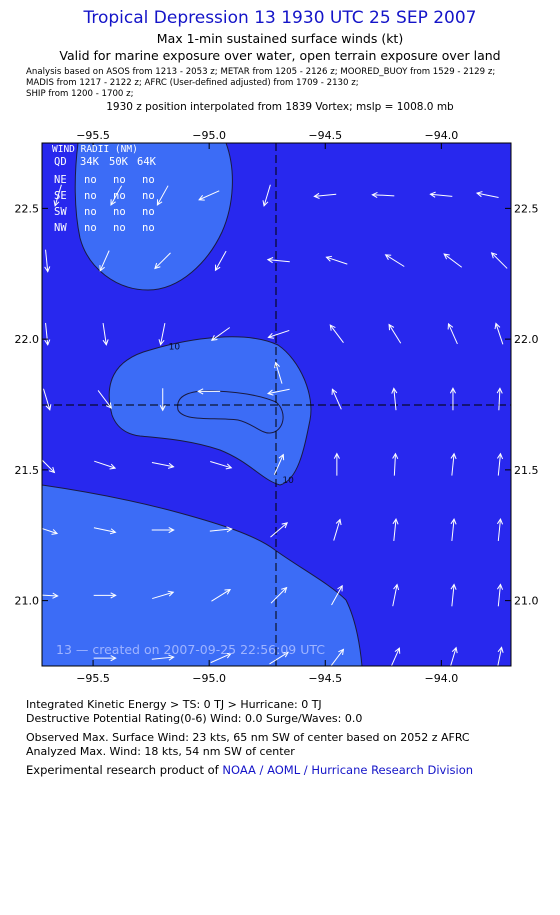 The width and height of the screenshot is (560, 915). Describe the element at coordinates (80, 94) in the screenshot. I see `analysis-sources-line-3: SHIP from 1200 - 1700 z;` at that location.